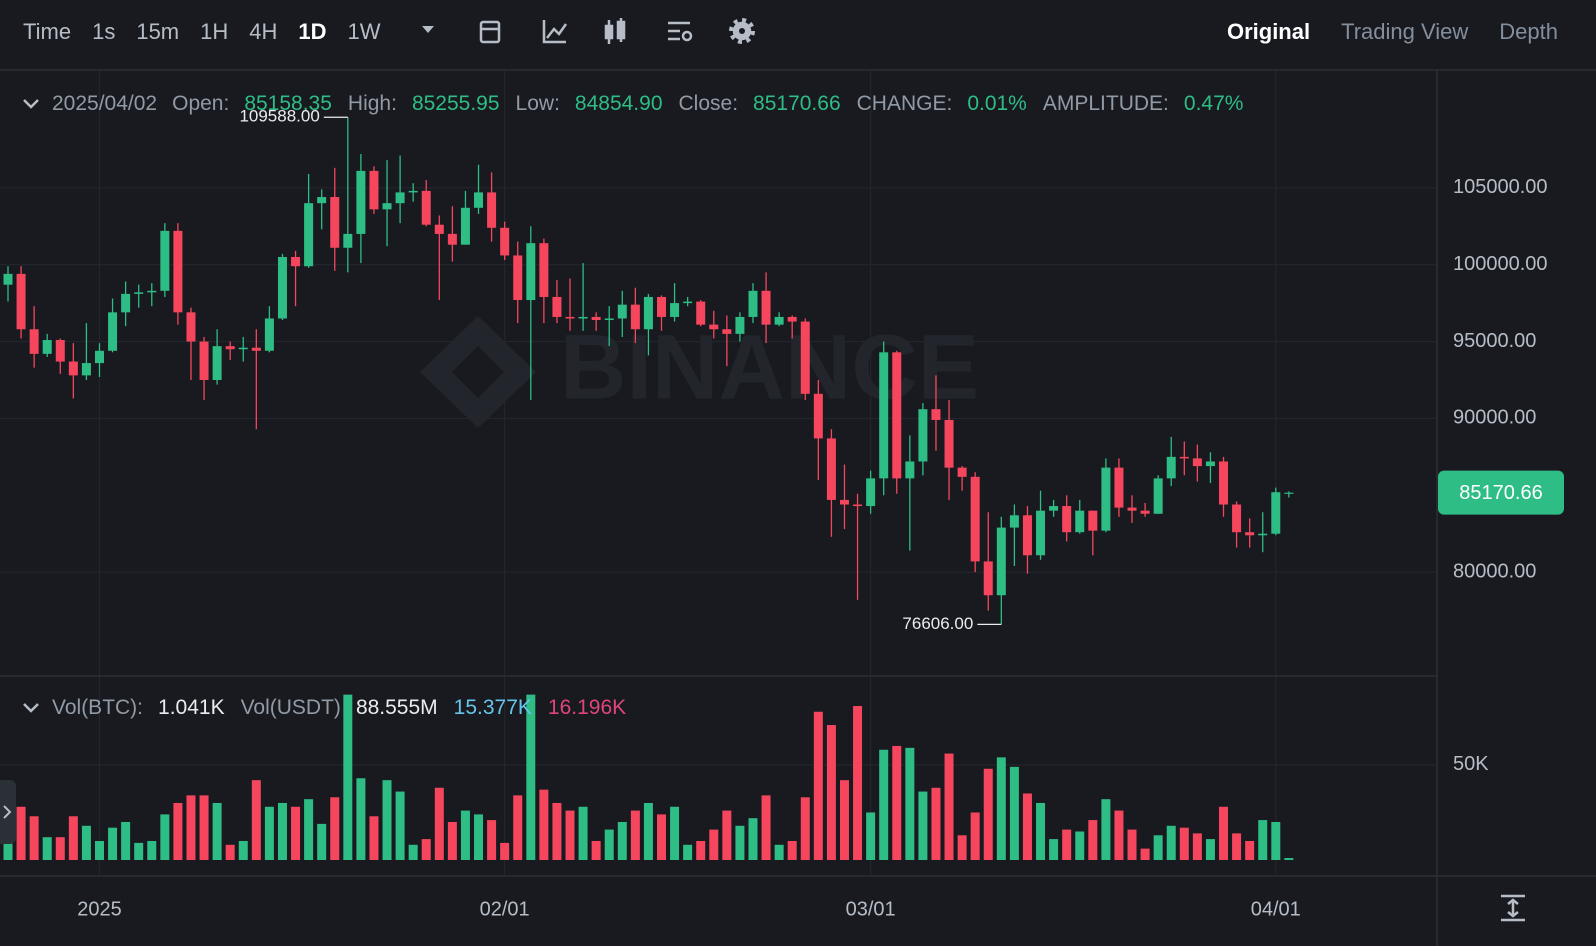 Image resolution: width=1596 pixels, height=946 pixels. I want to click on volume-tick-label: 50K, so click(1471, 764).